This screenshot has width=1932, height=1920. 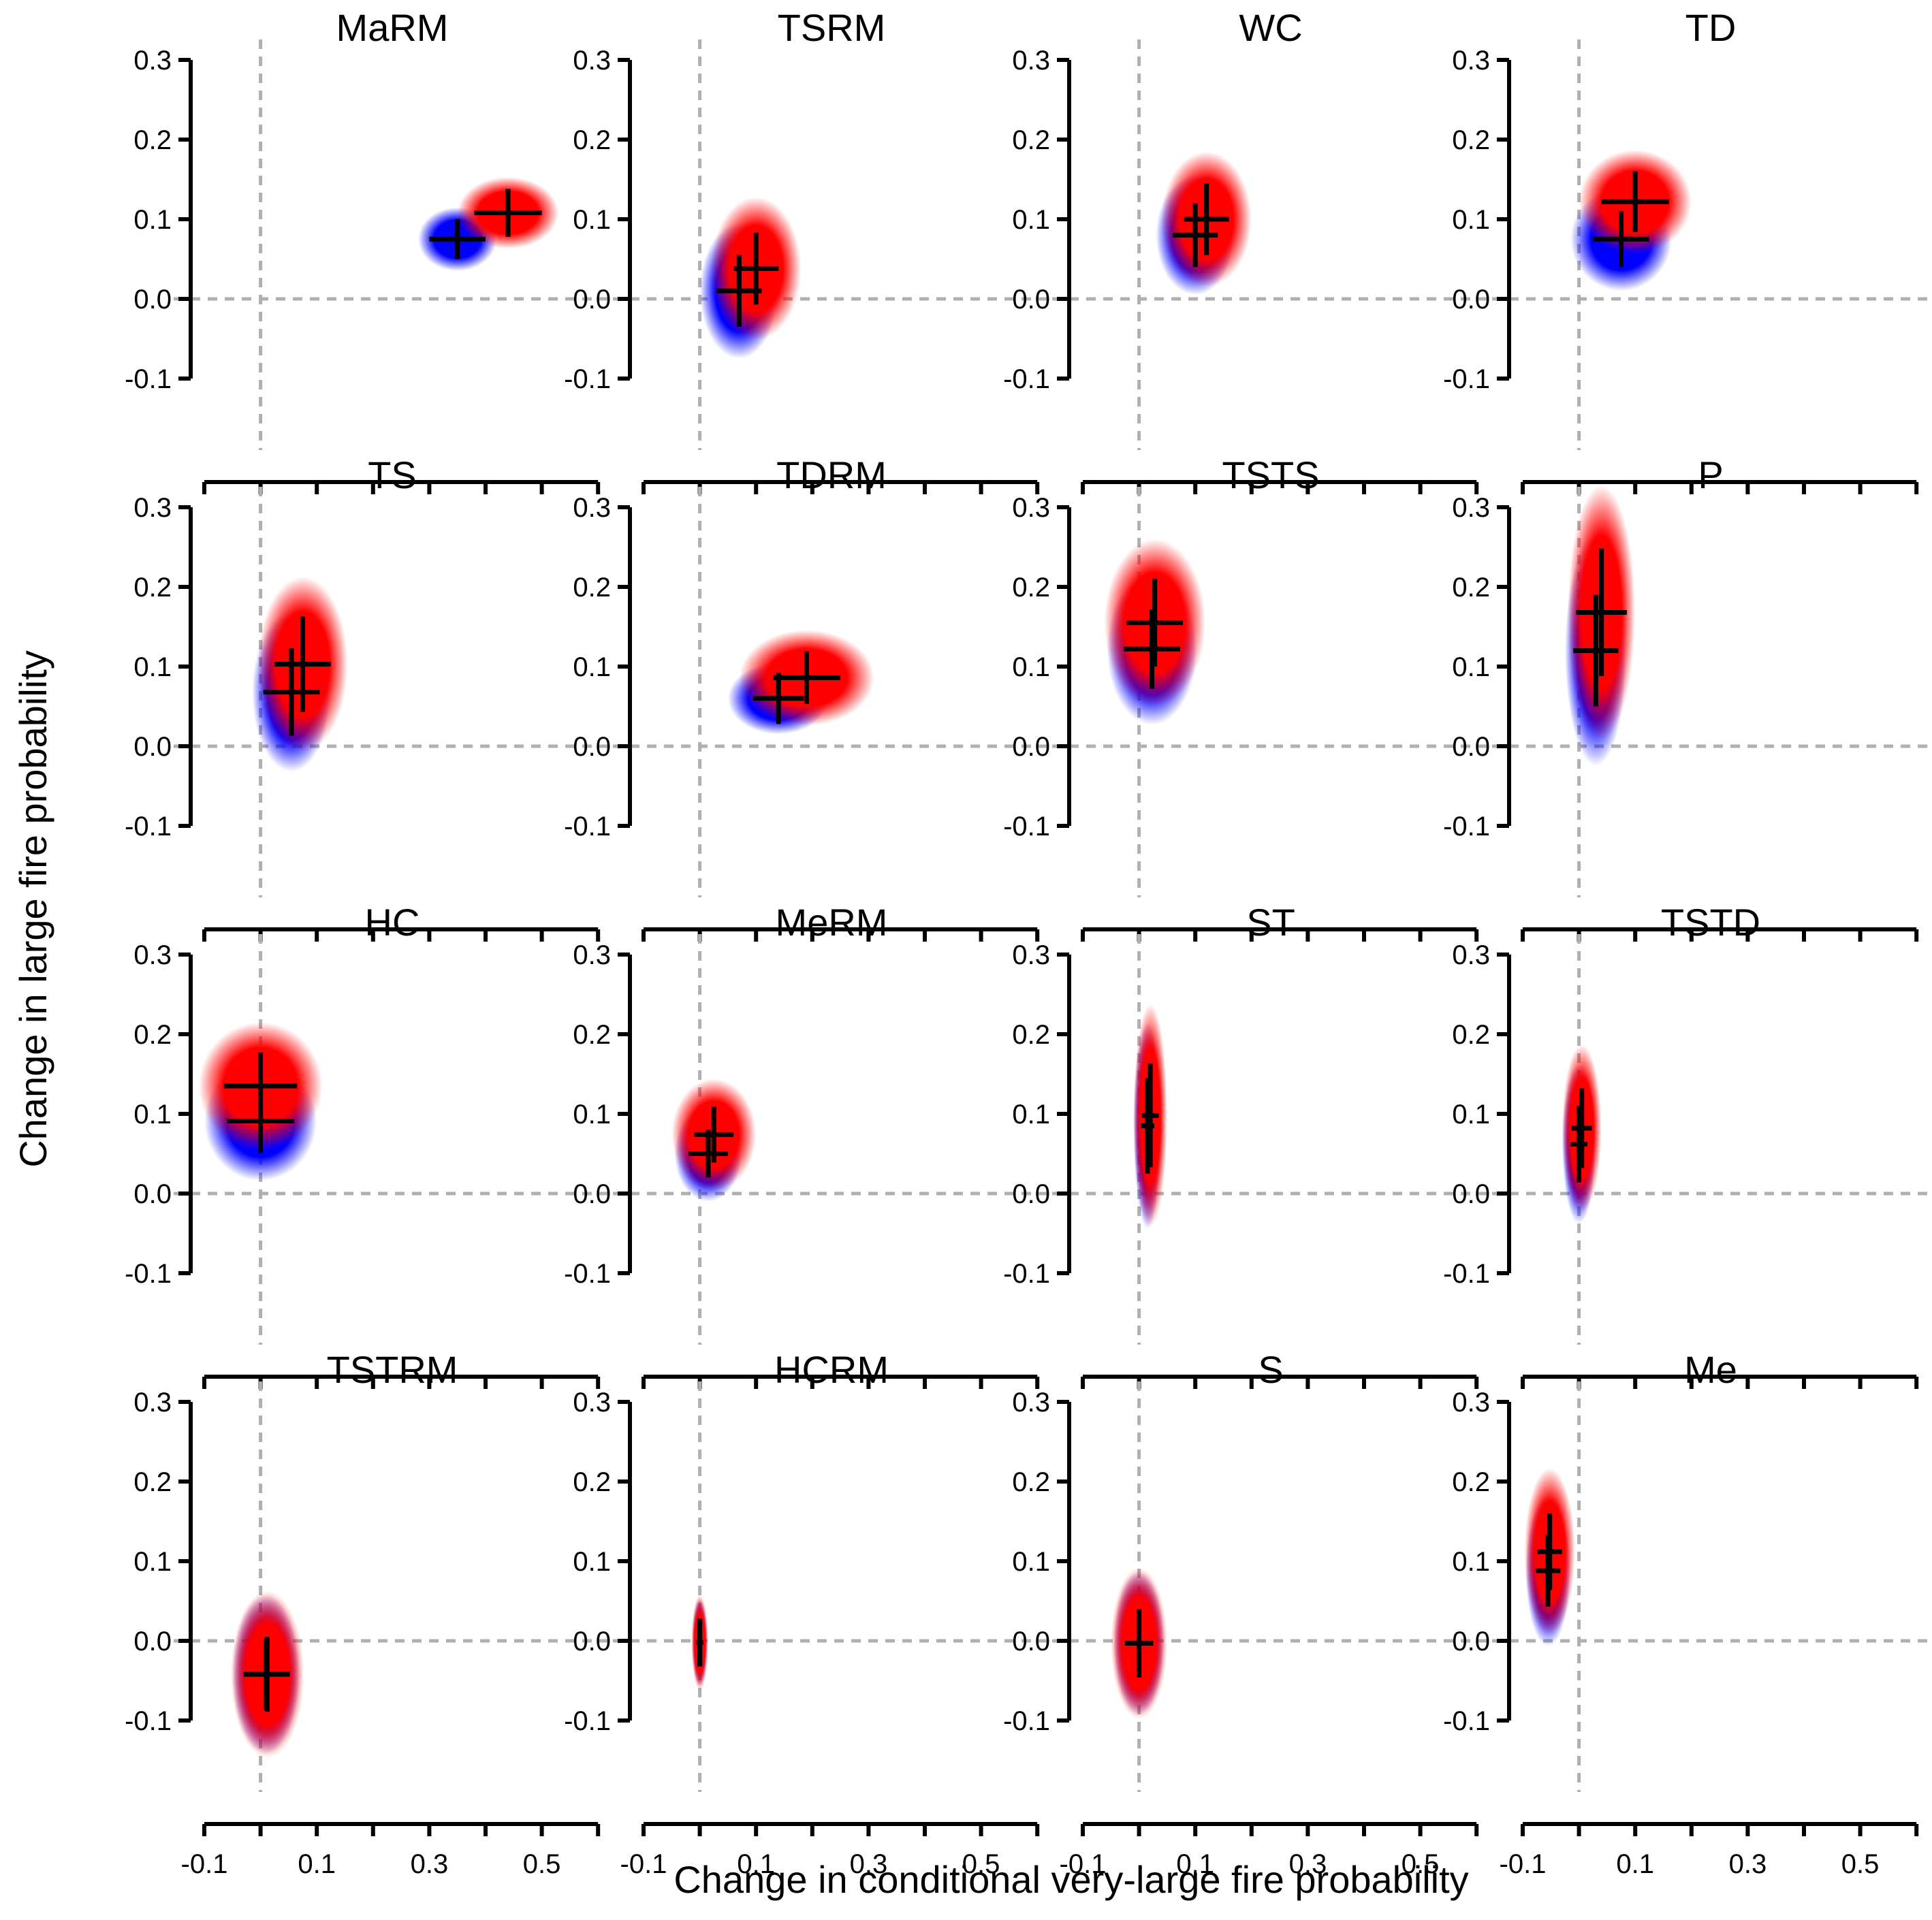 I want to click on panel-title: P, so click(x=1710, y=474).